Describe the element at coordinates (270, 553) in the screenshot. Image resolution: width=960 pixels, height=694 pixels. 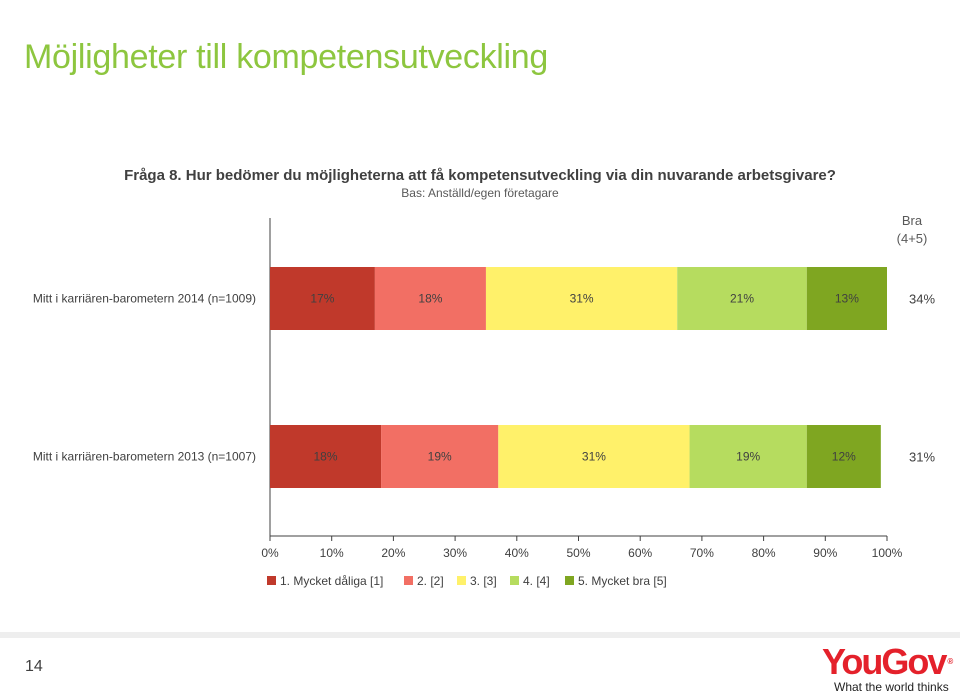
I see `x-tick-label: 0%` at that location.